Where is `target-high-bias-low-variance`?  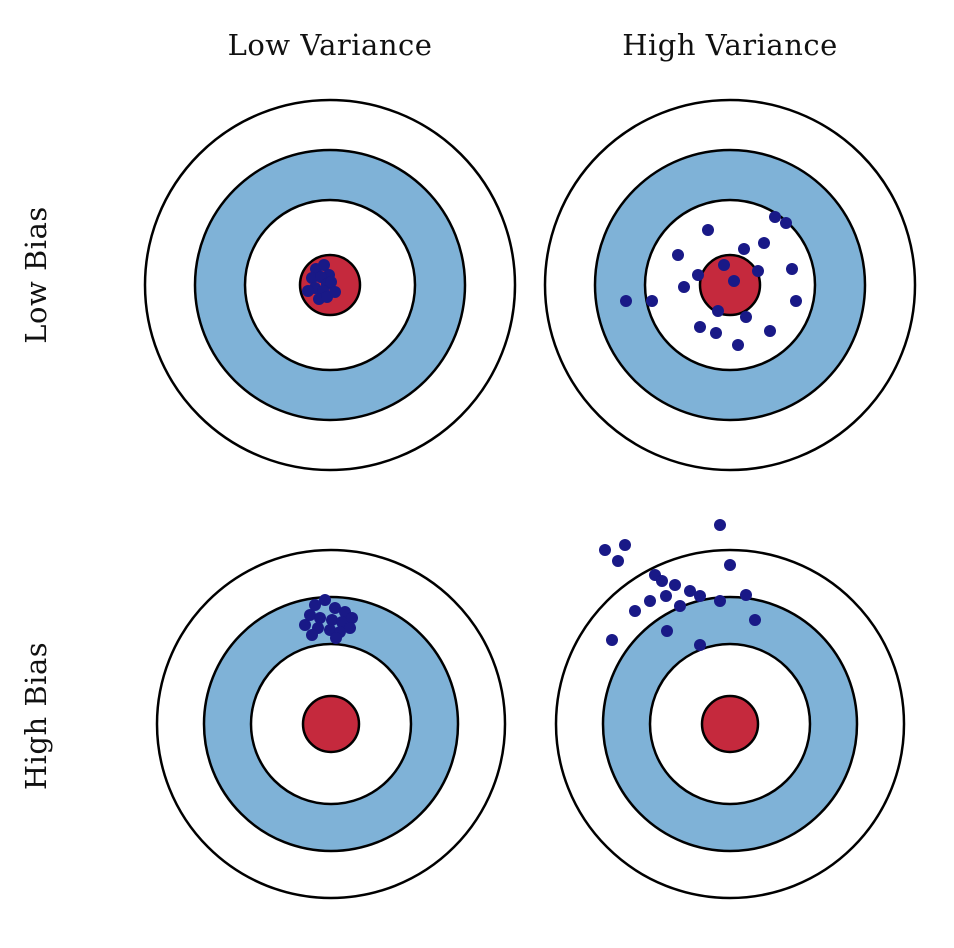
target-high-bias-low-variance is located at coordinates (331, 724).